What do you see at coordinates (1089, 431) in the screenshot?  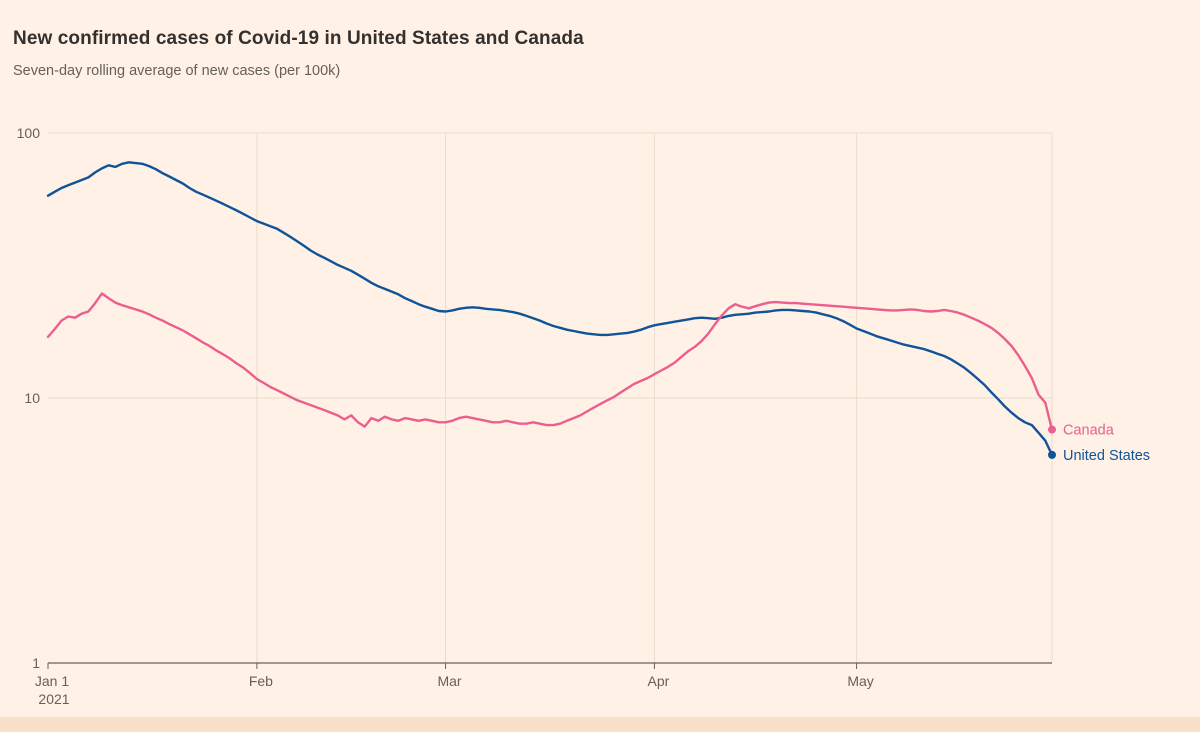 I see `series-label-canada: Canada` at bounding box center [1089, 431].